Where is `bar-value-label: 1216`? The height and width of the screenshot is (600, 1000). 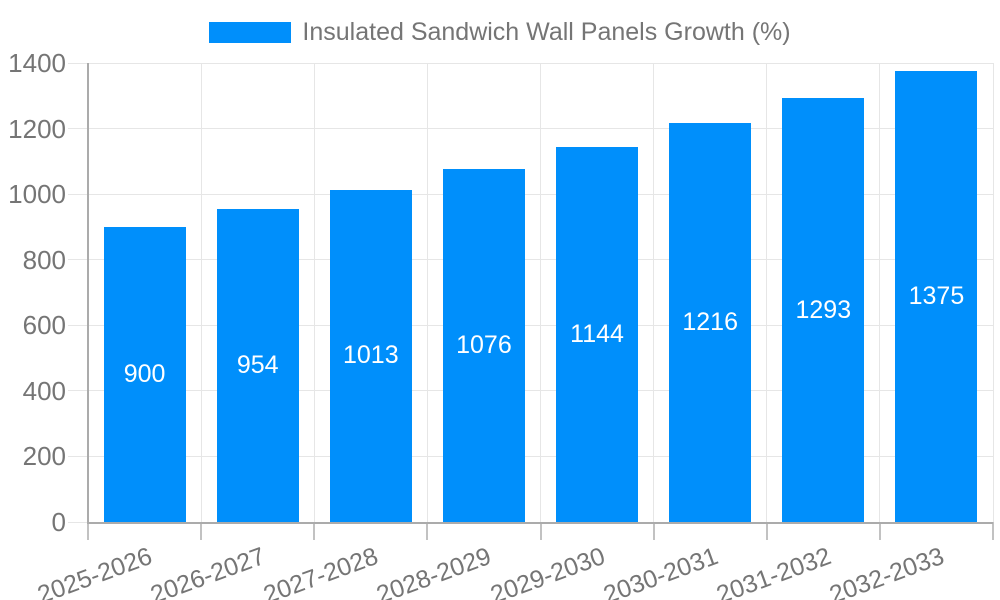
bar-value-label: 1216 is located at coordinates (710, 322).